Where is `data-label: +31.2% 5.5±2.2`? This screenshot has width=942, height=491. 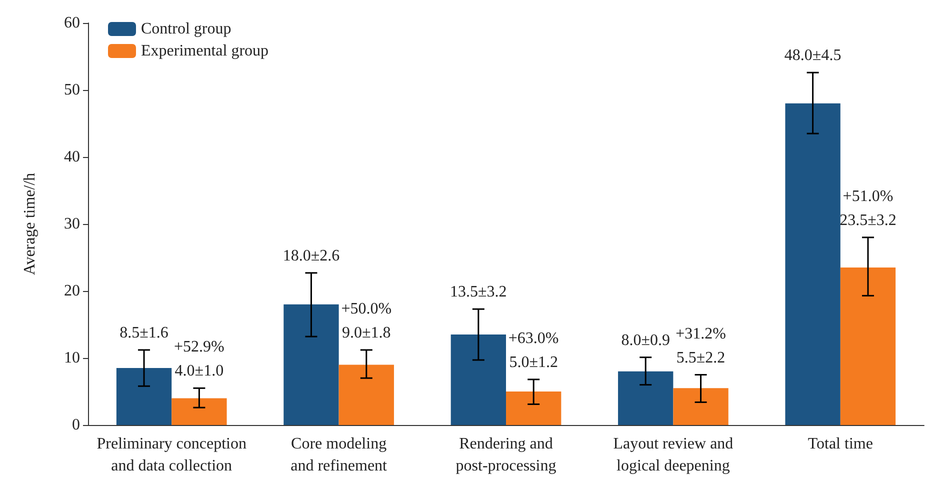
data-label: +31.2% 5.5±2.2 is located at coordinates (701, 345).